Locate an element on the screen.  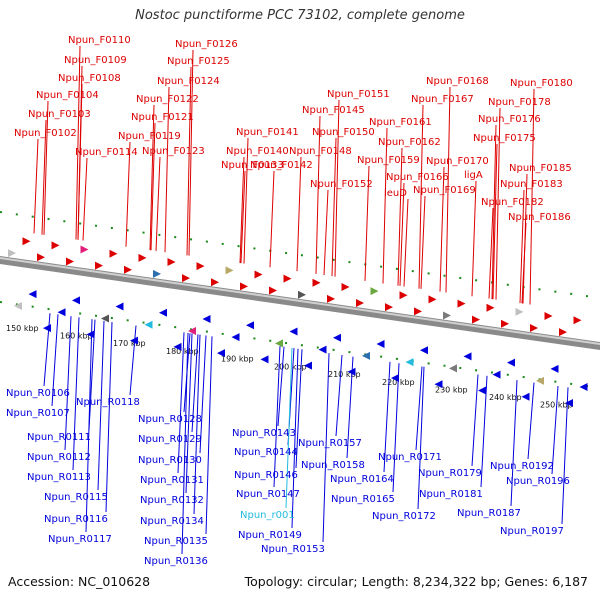
leader-line-npun-r0147 is located at coordinates (277, 417).